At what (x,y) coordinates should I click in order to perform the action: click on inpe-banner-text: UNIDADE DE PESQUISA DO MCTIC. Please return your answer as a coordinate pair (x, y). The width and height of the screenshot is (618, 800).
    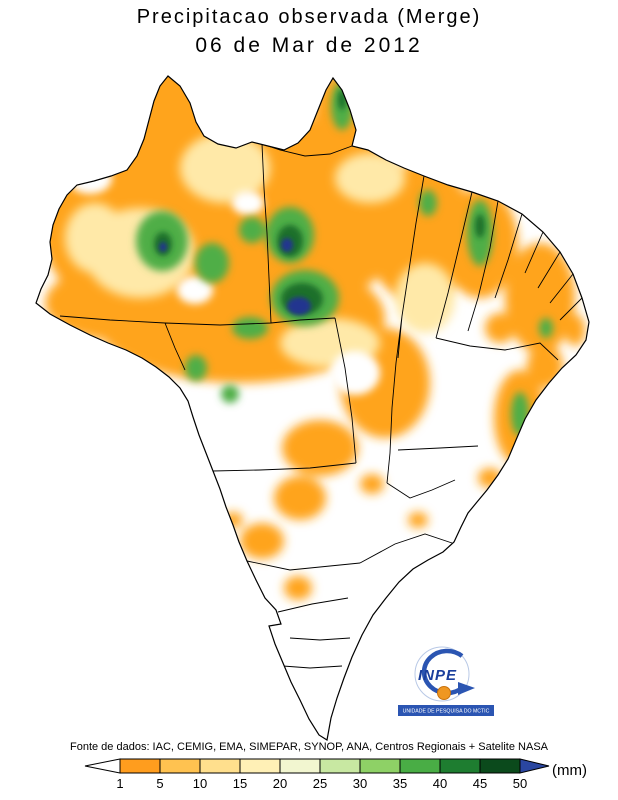
    Looking at the image, I should click on (446, 712).